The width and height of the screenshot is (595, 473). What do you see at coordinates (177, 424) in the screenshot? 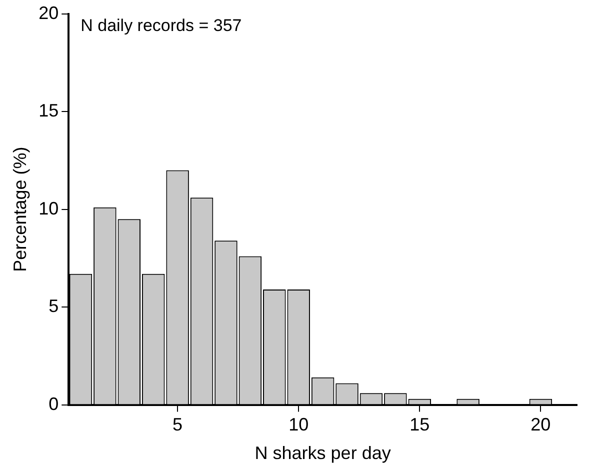
I see `x-tick-label: 5` at bounding box center [177, 424].